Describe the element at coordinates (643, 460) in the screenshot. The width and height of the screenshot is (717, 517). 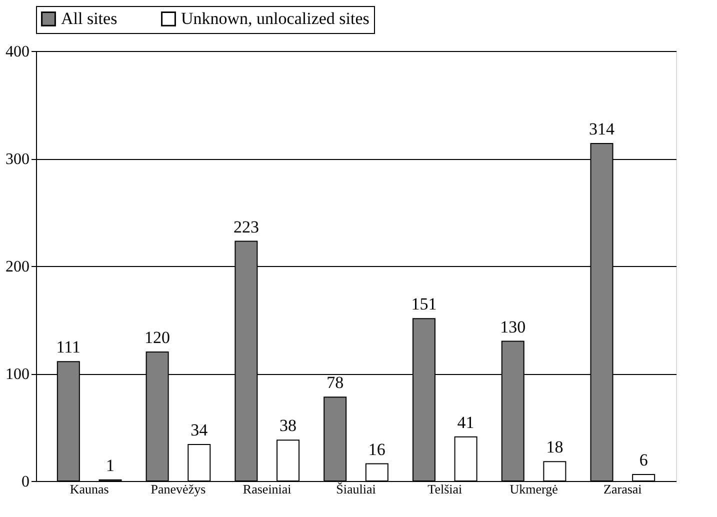
I see `data-label: 6` at that location.